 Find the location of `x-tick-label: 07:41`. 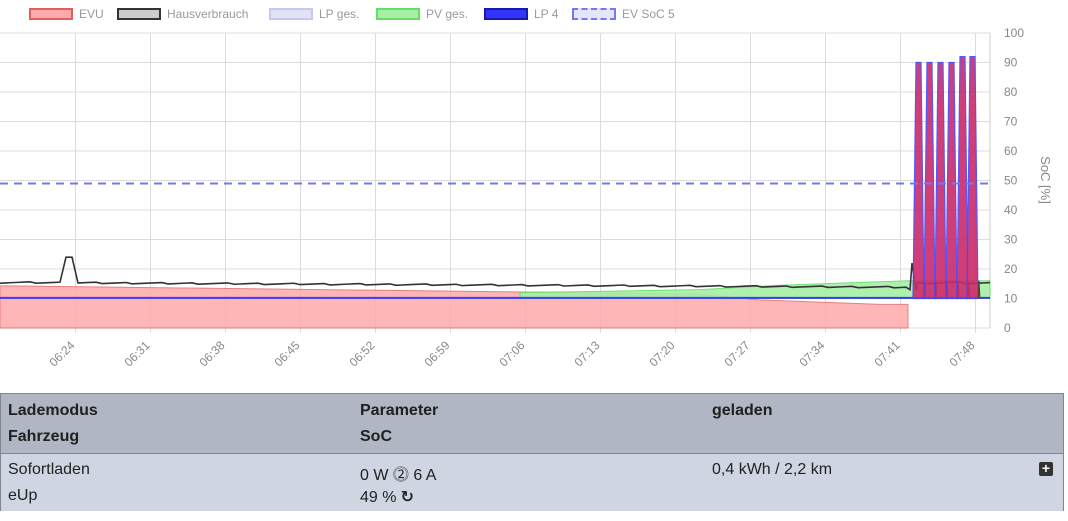

x-tick-label: 07:41 is located at coordinates (886, 353).